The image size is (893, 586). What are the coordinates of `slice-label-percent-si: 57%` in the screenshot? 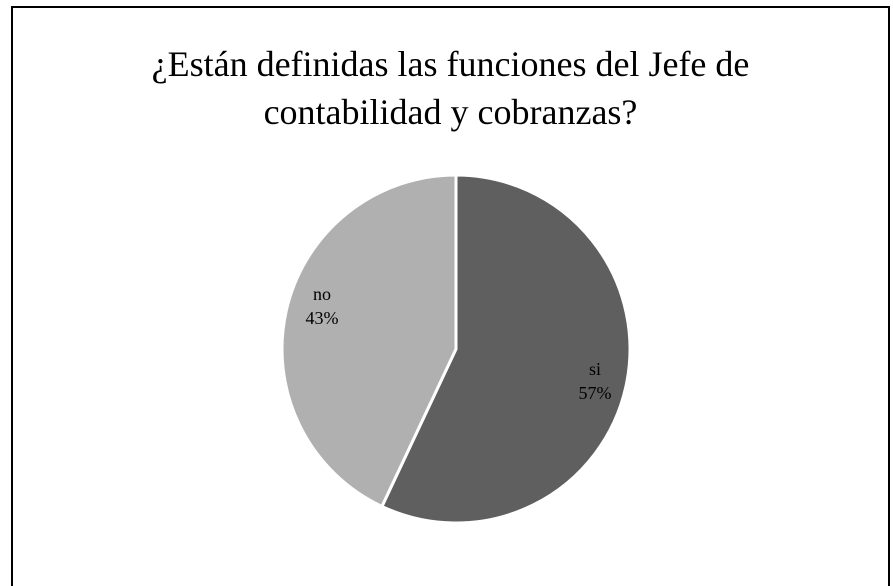 It's located at (595, 393).